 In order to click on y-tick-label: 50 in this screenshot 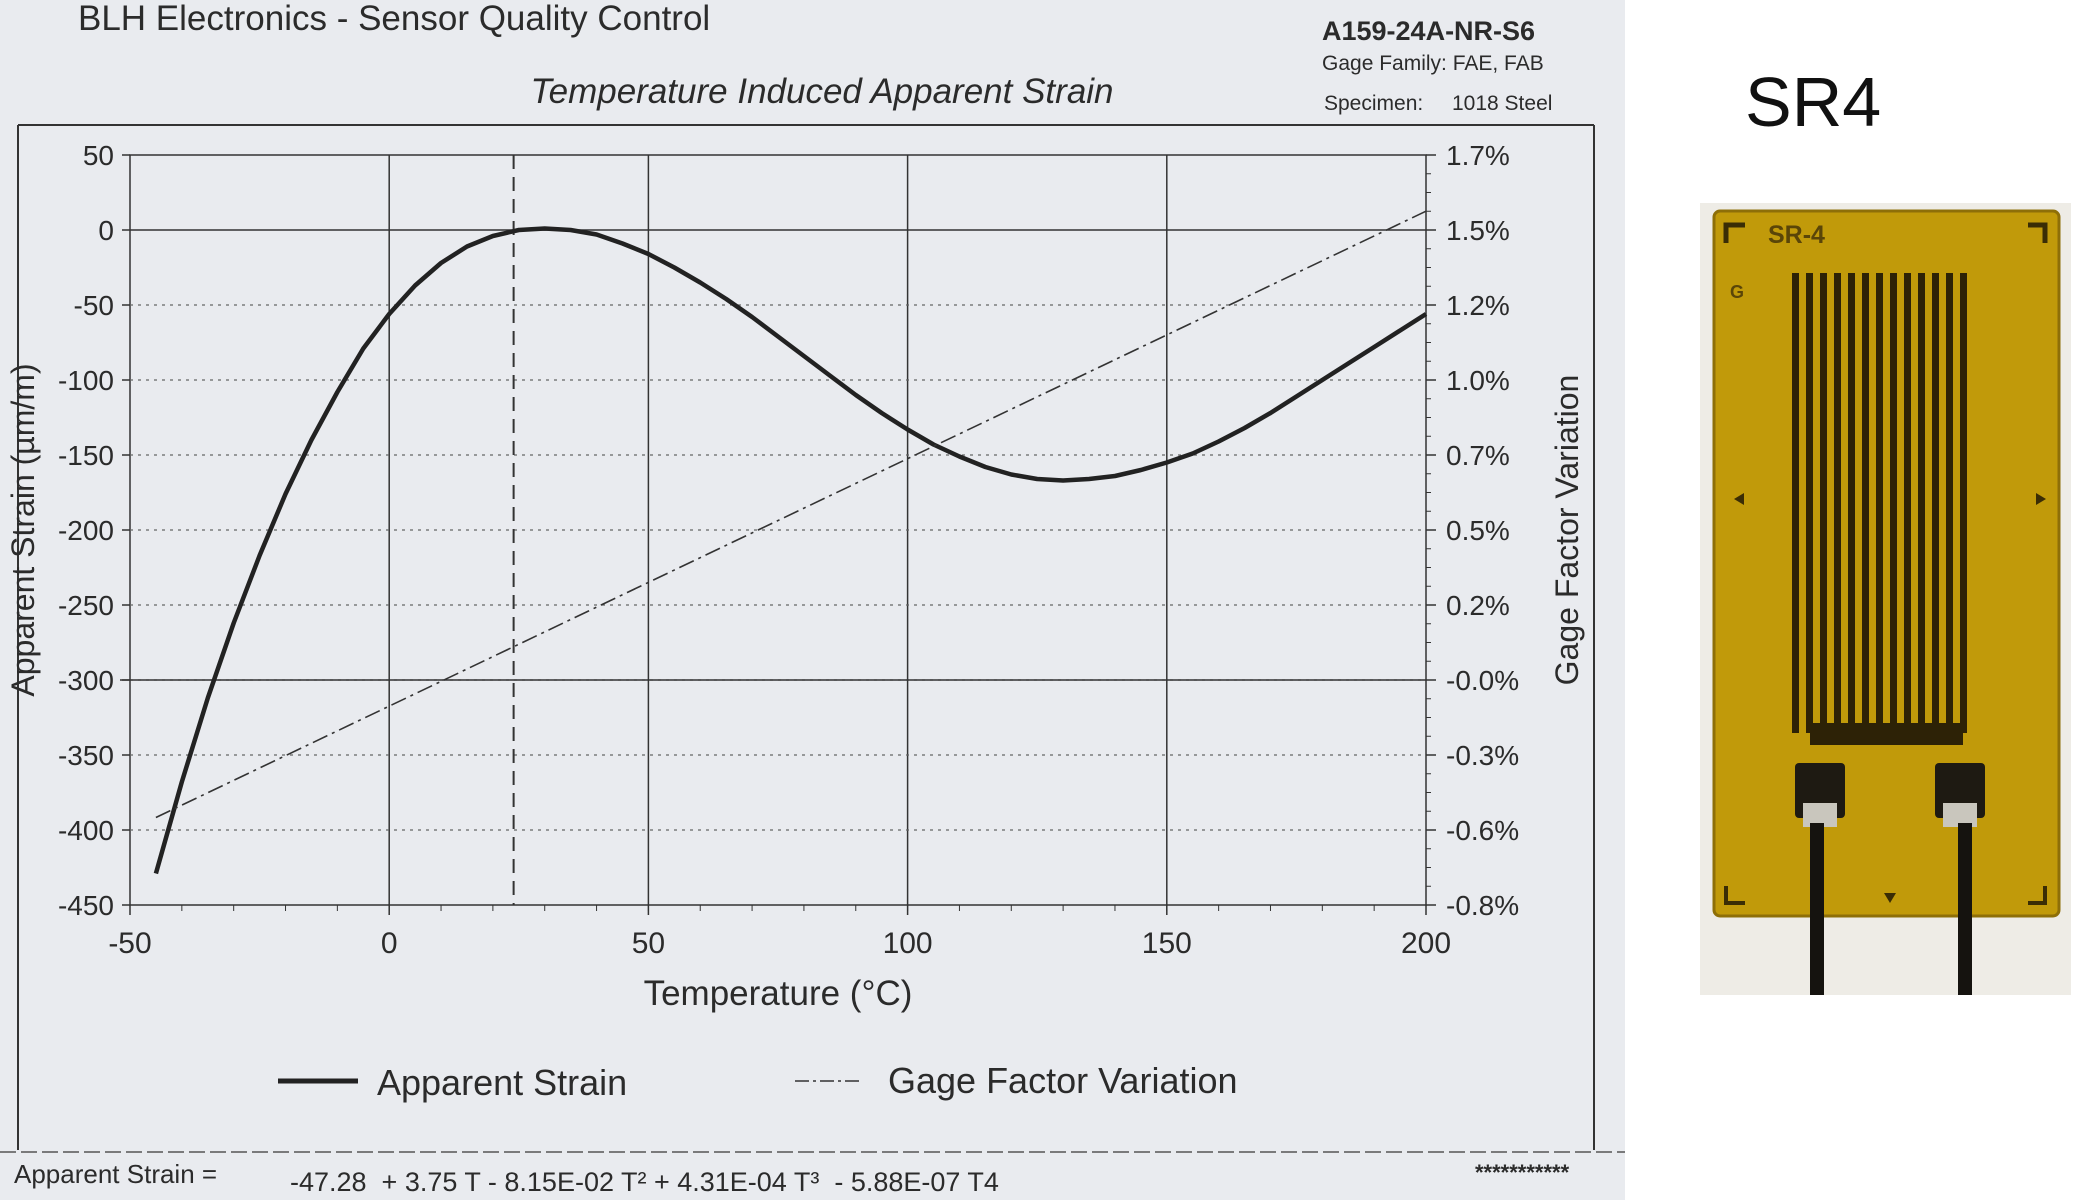, I will do `click(98, 155)`.